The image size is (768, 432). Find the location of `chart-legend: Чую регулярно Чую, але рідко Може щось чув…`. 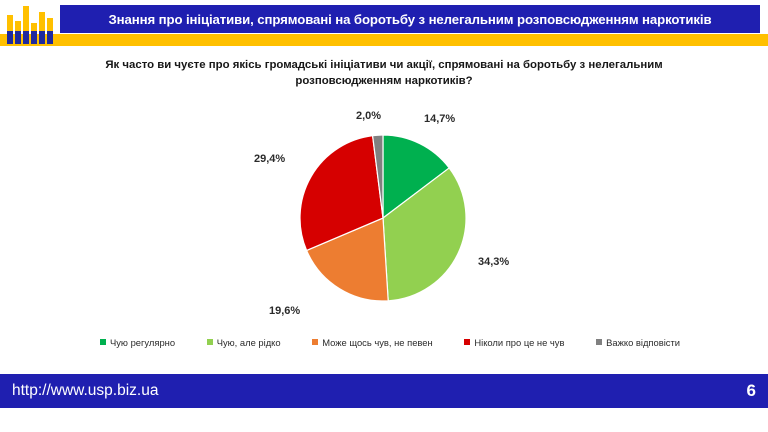

chart-legend: Чую регулярно Чую, але рідко Може щось чув… is located at coordinates (390, 342).